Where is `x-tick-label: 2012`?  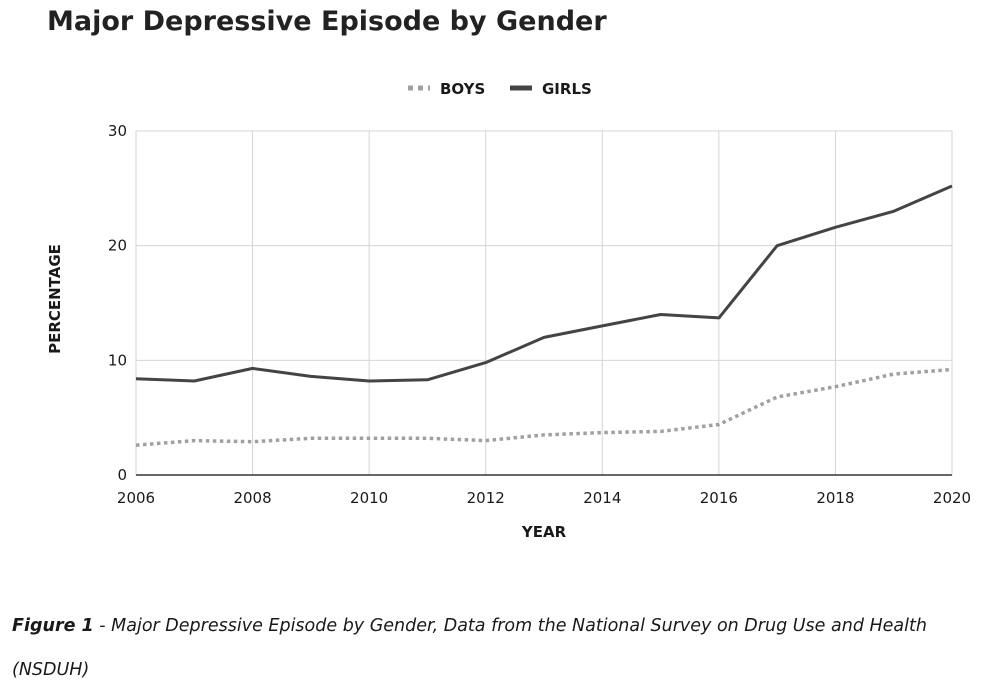
x-tick-label: 2012 is located at coordinates (486, 498).